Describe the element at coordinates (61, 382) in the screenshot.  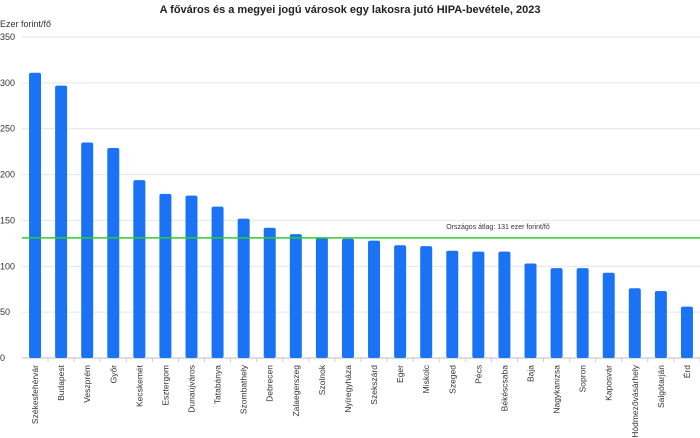
I see `x-tick-label: Budapest` at that location.